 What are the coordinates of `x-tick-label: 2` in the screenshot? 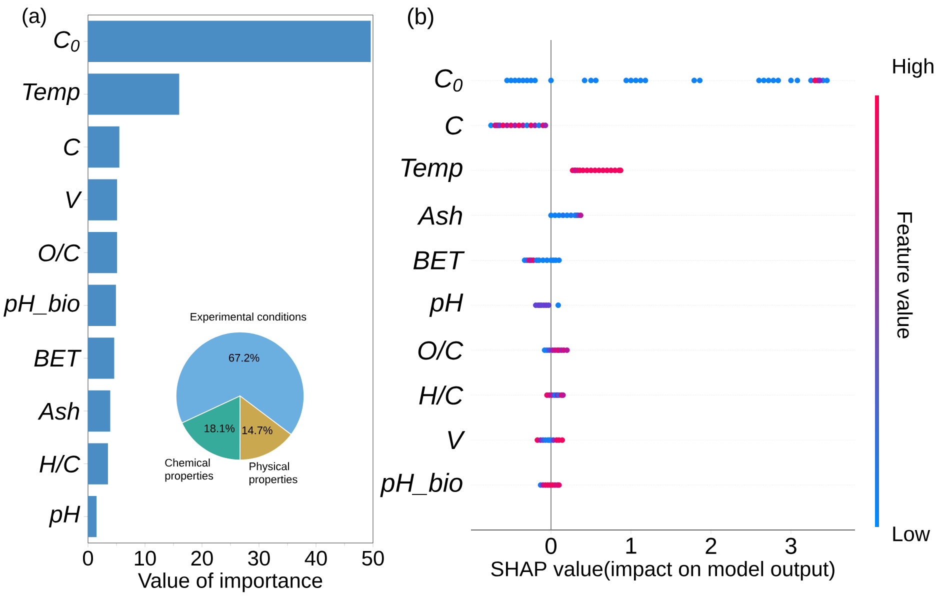 It's located at (711, 546).